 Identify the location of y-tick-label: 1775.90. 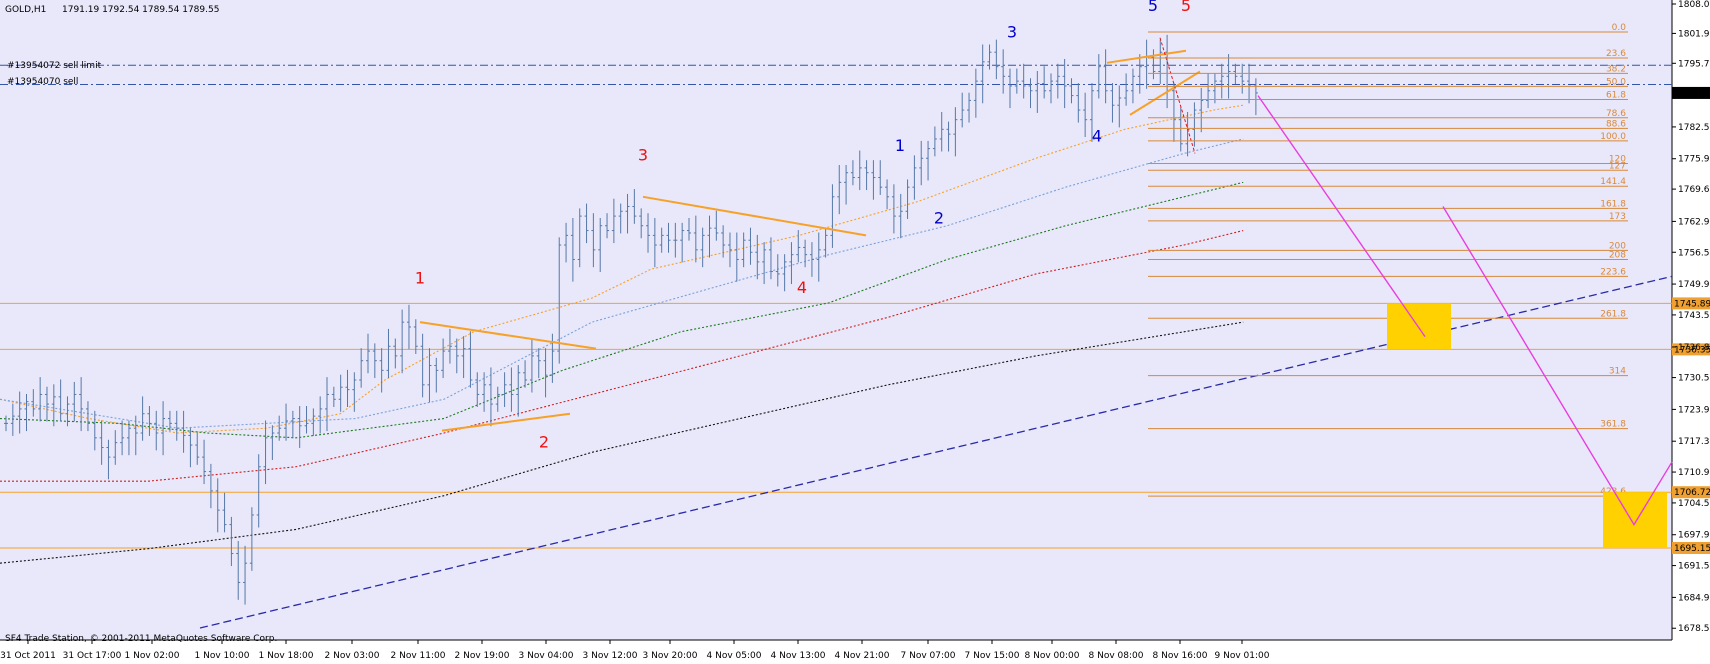
(1694, 160).